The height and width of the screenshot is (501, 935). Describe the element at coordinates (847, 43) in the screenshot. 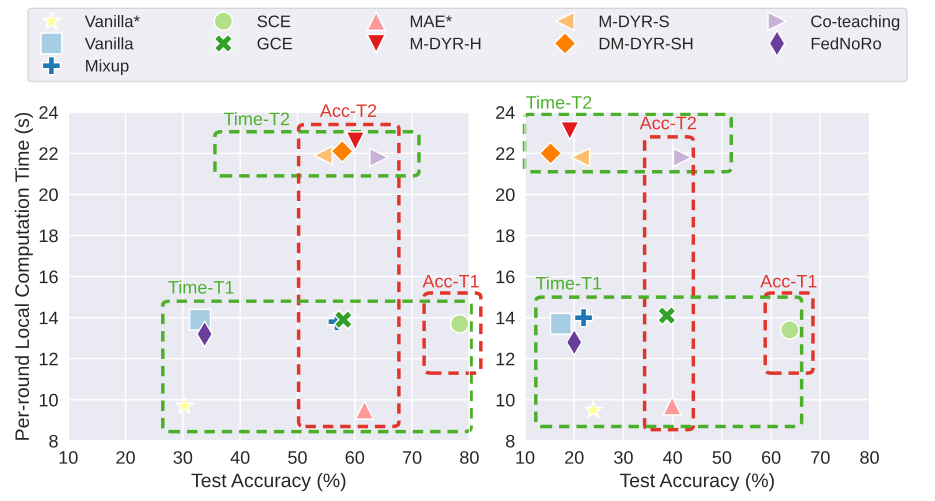

I see `legend-label: FedNoRo` at that location.